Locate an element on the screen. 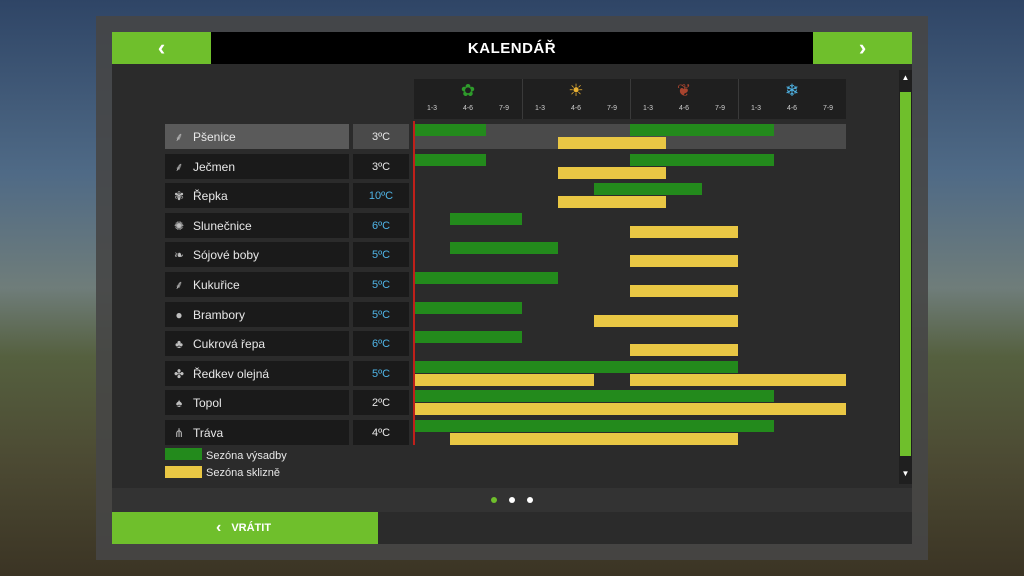  crop-min-temperature: 2ºC is located at coordinates (381, 402).